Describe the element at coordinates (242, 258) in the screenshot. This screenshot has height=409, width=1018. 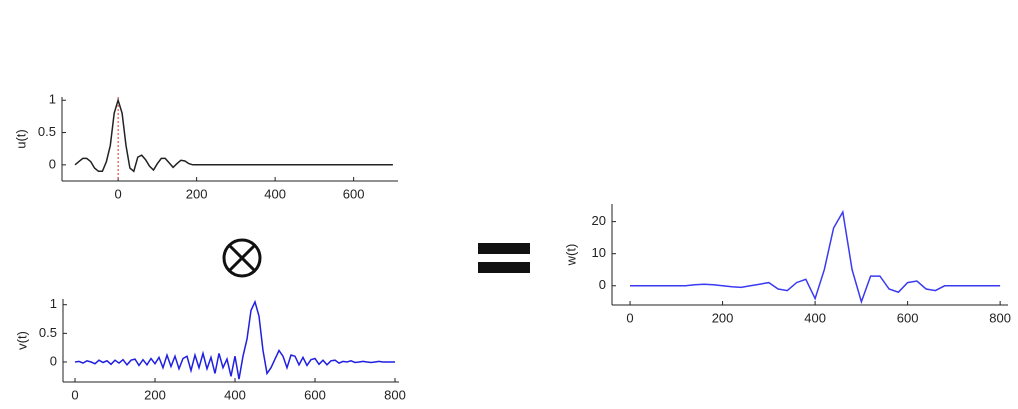
I see `convolution-symbol` at that location.